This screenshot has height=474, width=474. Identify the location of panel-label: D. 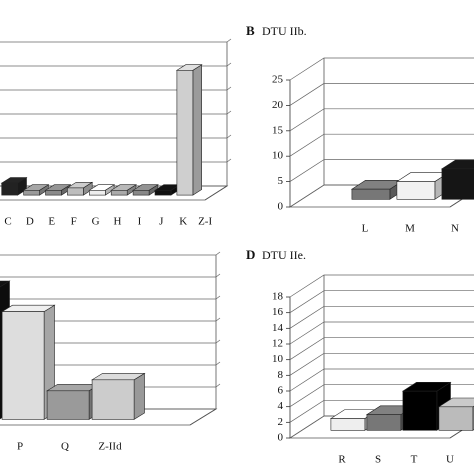
(250, 254).